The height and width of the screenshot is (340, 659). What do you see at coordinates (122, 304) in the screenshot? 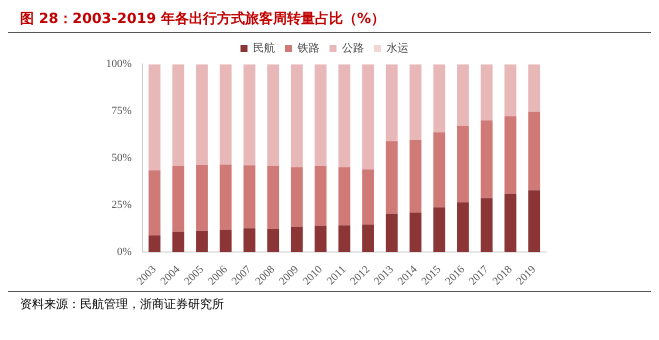
I see `text: 资料来源：民航管理，浙商证券研究所` at bounding box center [122, 304].